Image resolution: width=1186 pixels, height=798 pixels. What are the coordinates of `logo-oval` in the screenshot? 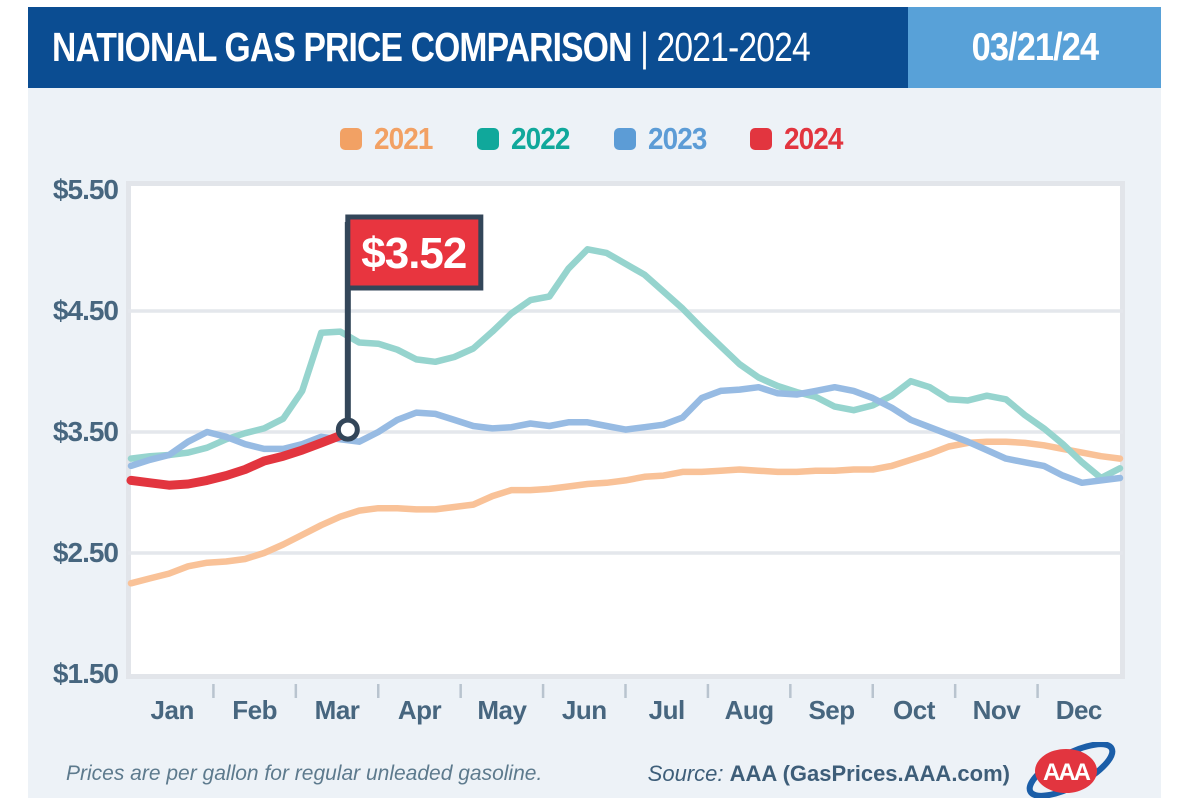 It's located at (1066, 771).